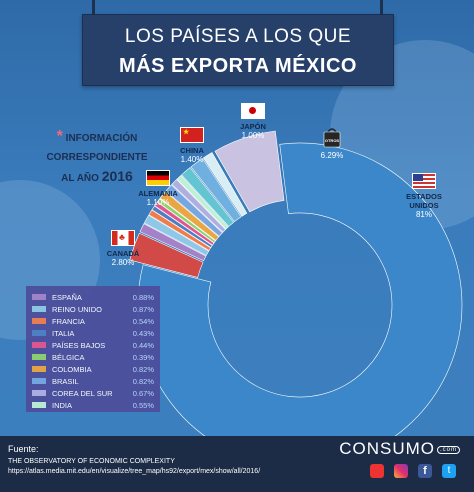  What do you see at coordinates (158, 178) in the screenshot?
I see `germany-flag-icon` at bounding box center [158, 178].